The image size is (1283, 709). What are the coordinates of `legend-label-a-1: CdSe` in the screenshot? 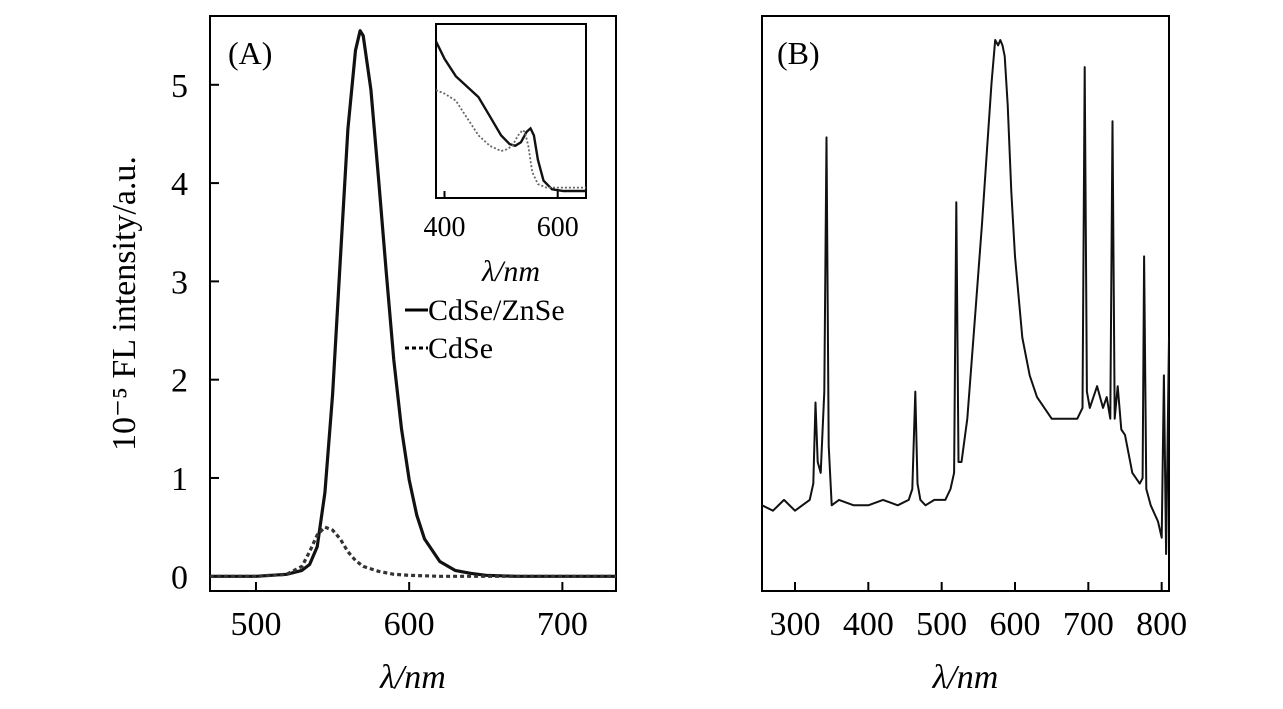 It's located at (460, 348).